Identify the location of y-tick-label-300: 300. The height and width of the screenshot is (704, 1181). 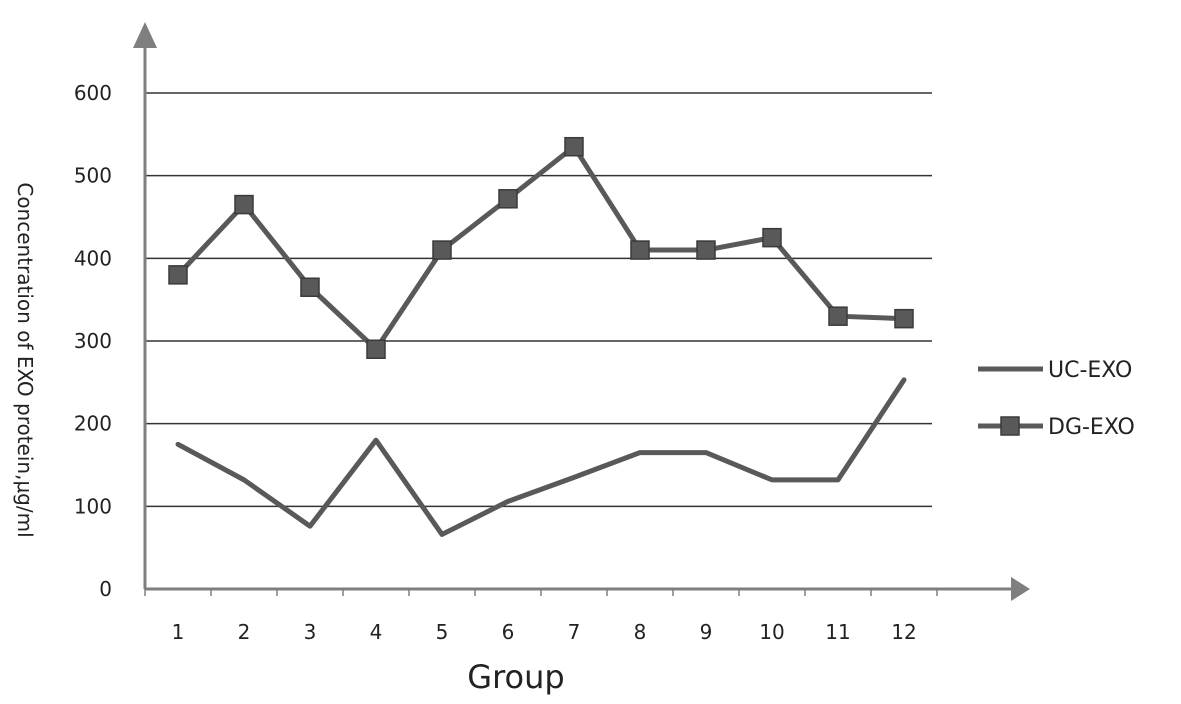
(93, 341).